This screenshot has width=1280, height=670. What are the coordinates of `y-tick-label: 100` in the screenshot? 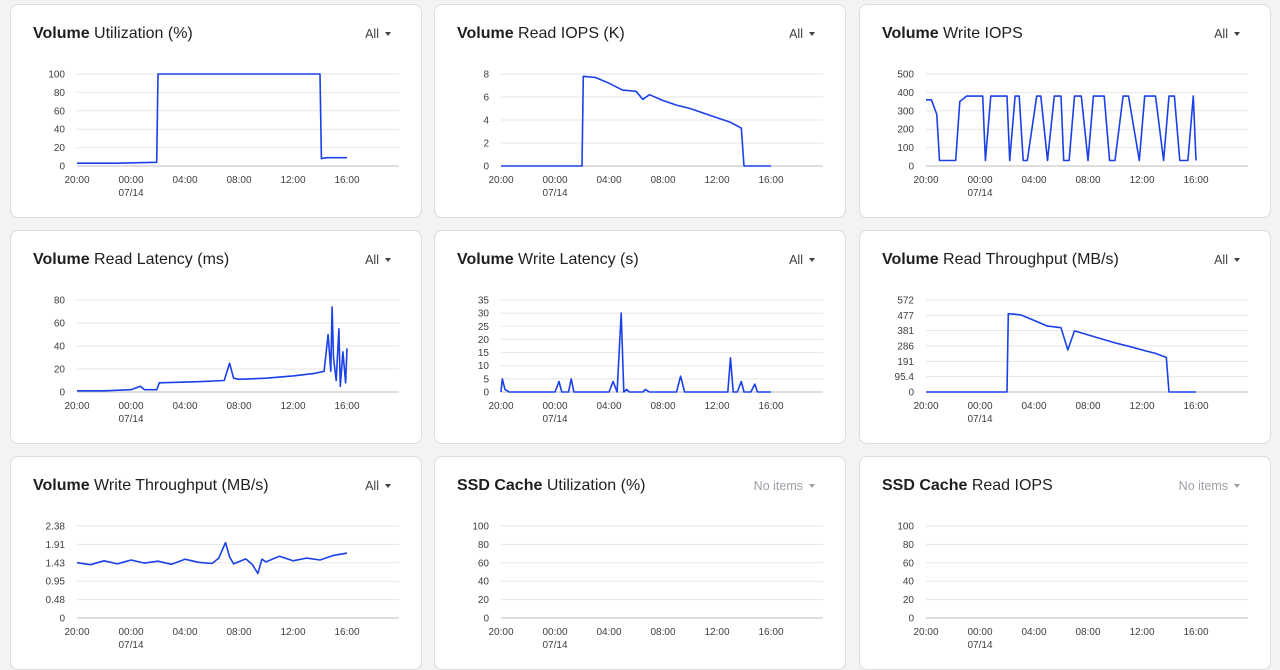 It's located at (905, 148).